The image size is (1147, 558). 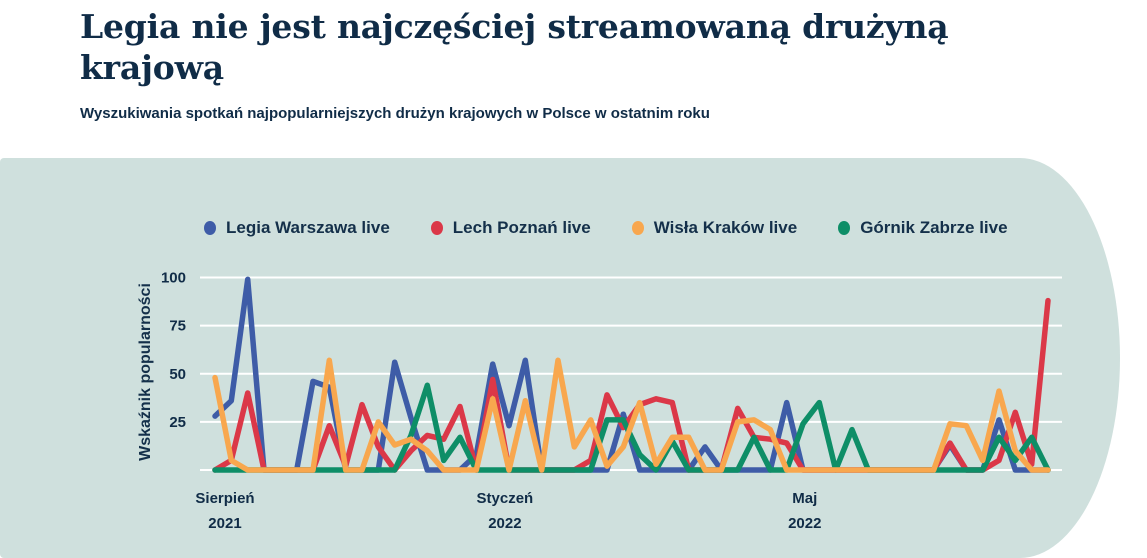 I want to click on legend-dot-lech, so click(x=436, y=228).